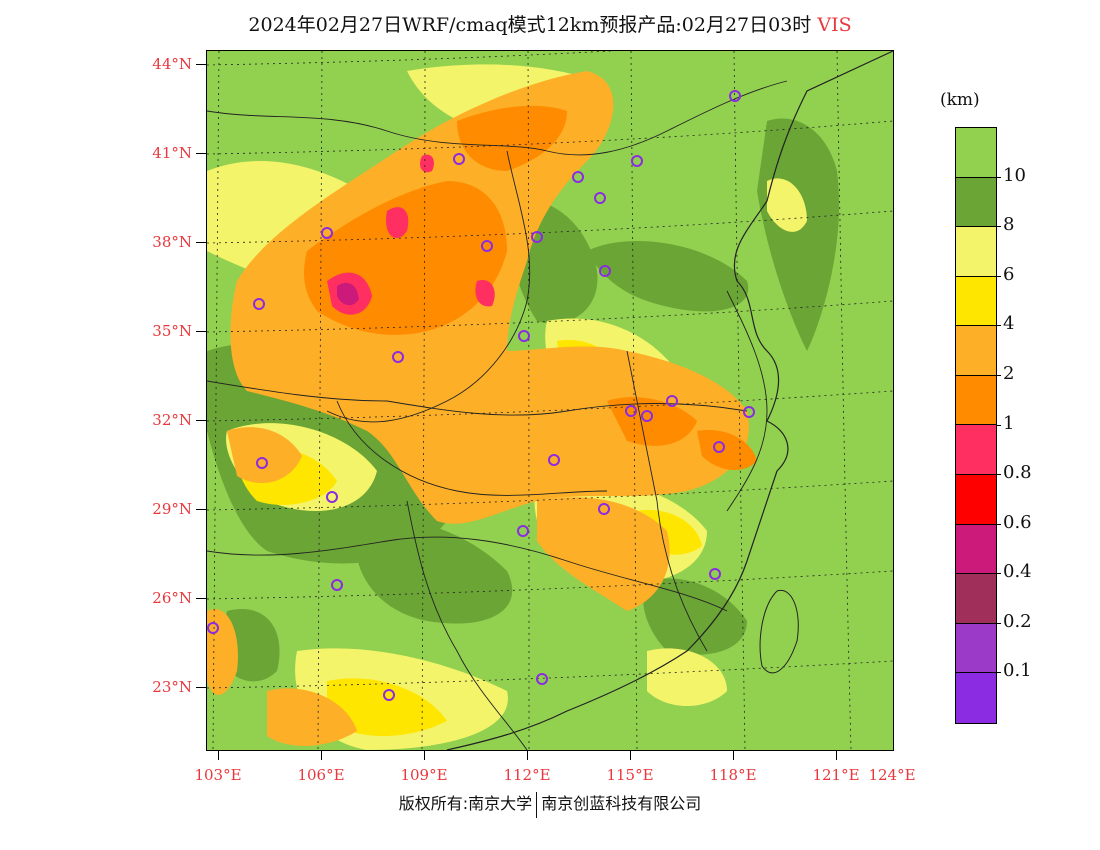 The image size is (1100, 850). I want to click on lon-label-115: 115°E, so click(630, 775).